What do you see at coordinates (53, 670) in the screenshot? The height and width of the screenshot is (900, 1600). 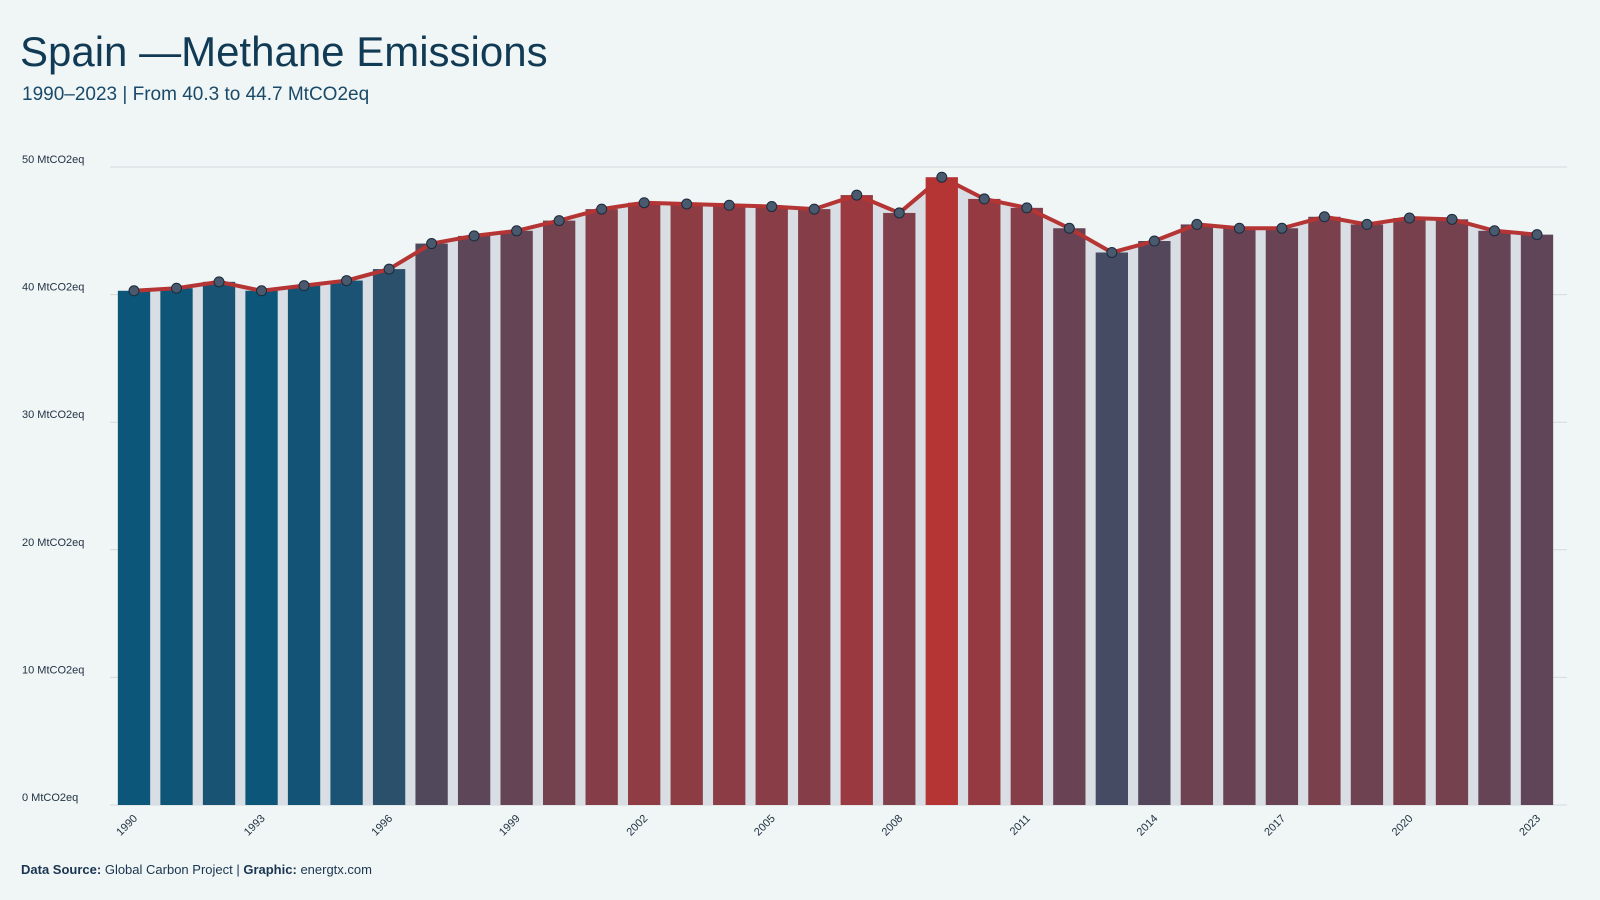 I see `y-tick-label: 10 MtCO2eq` at bounding box center [53, 670].